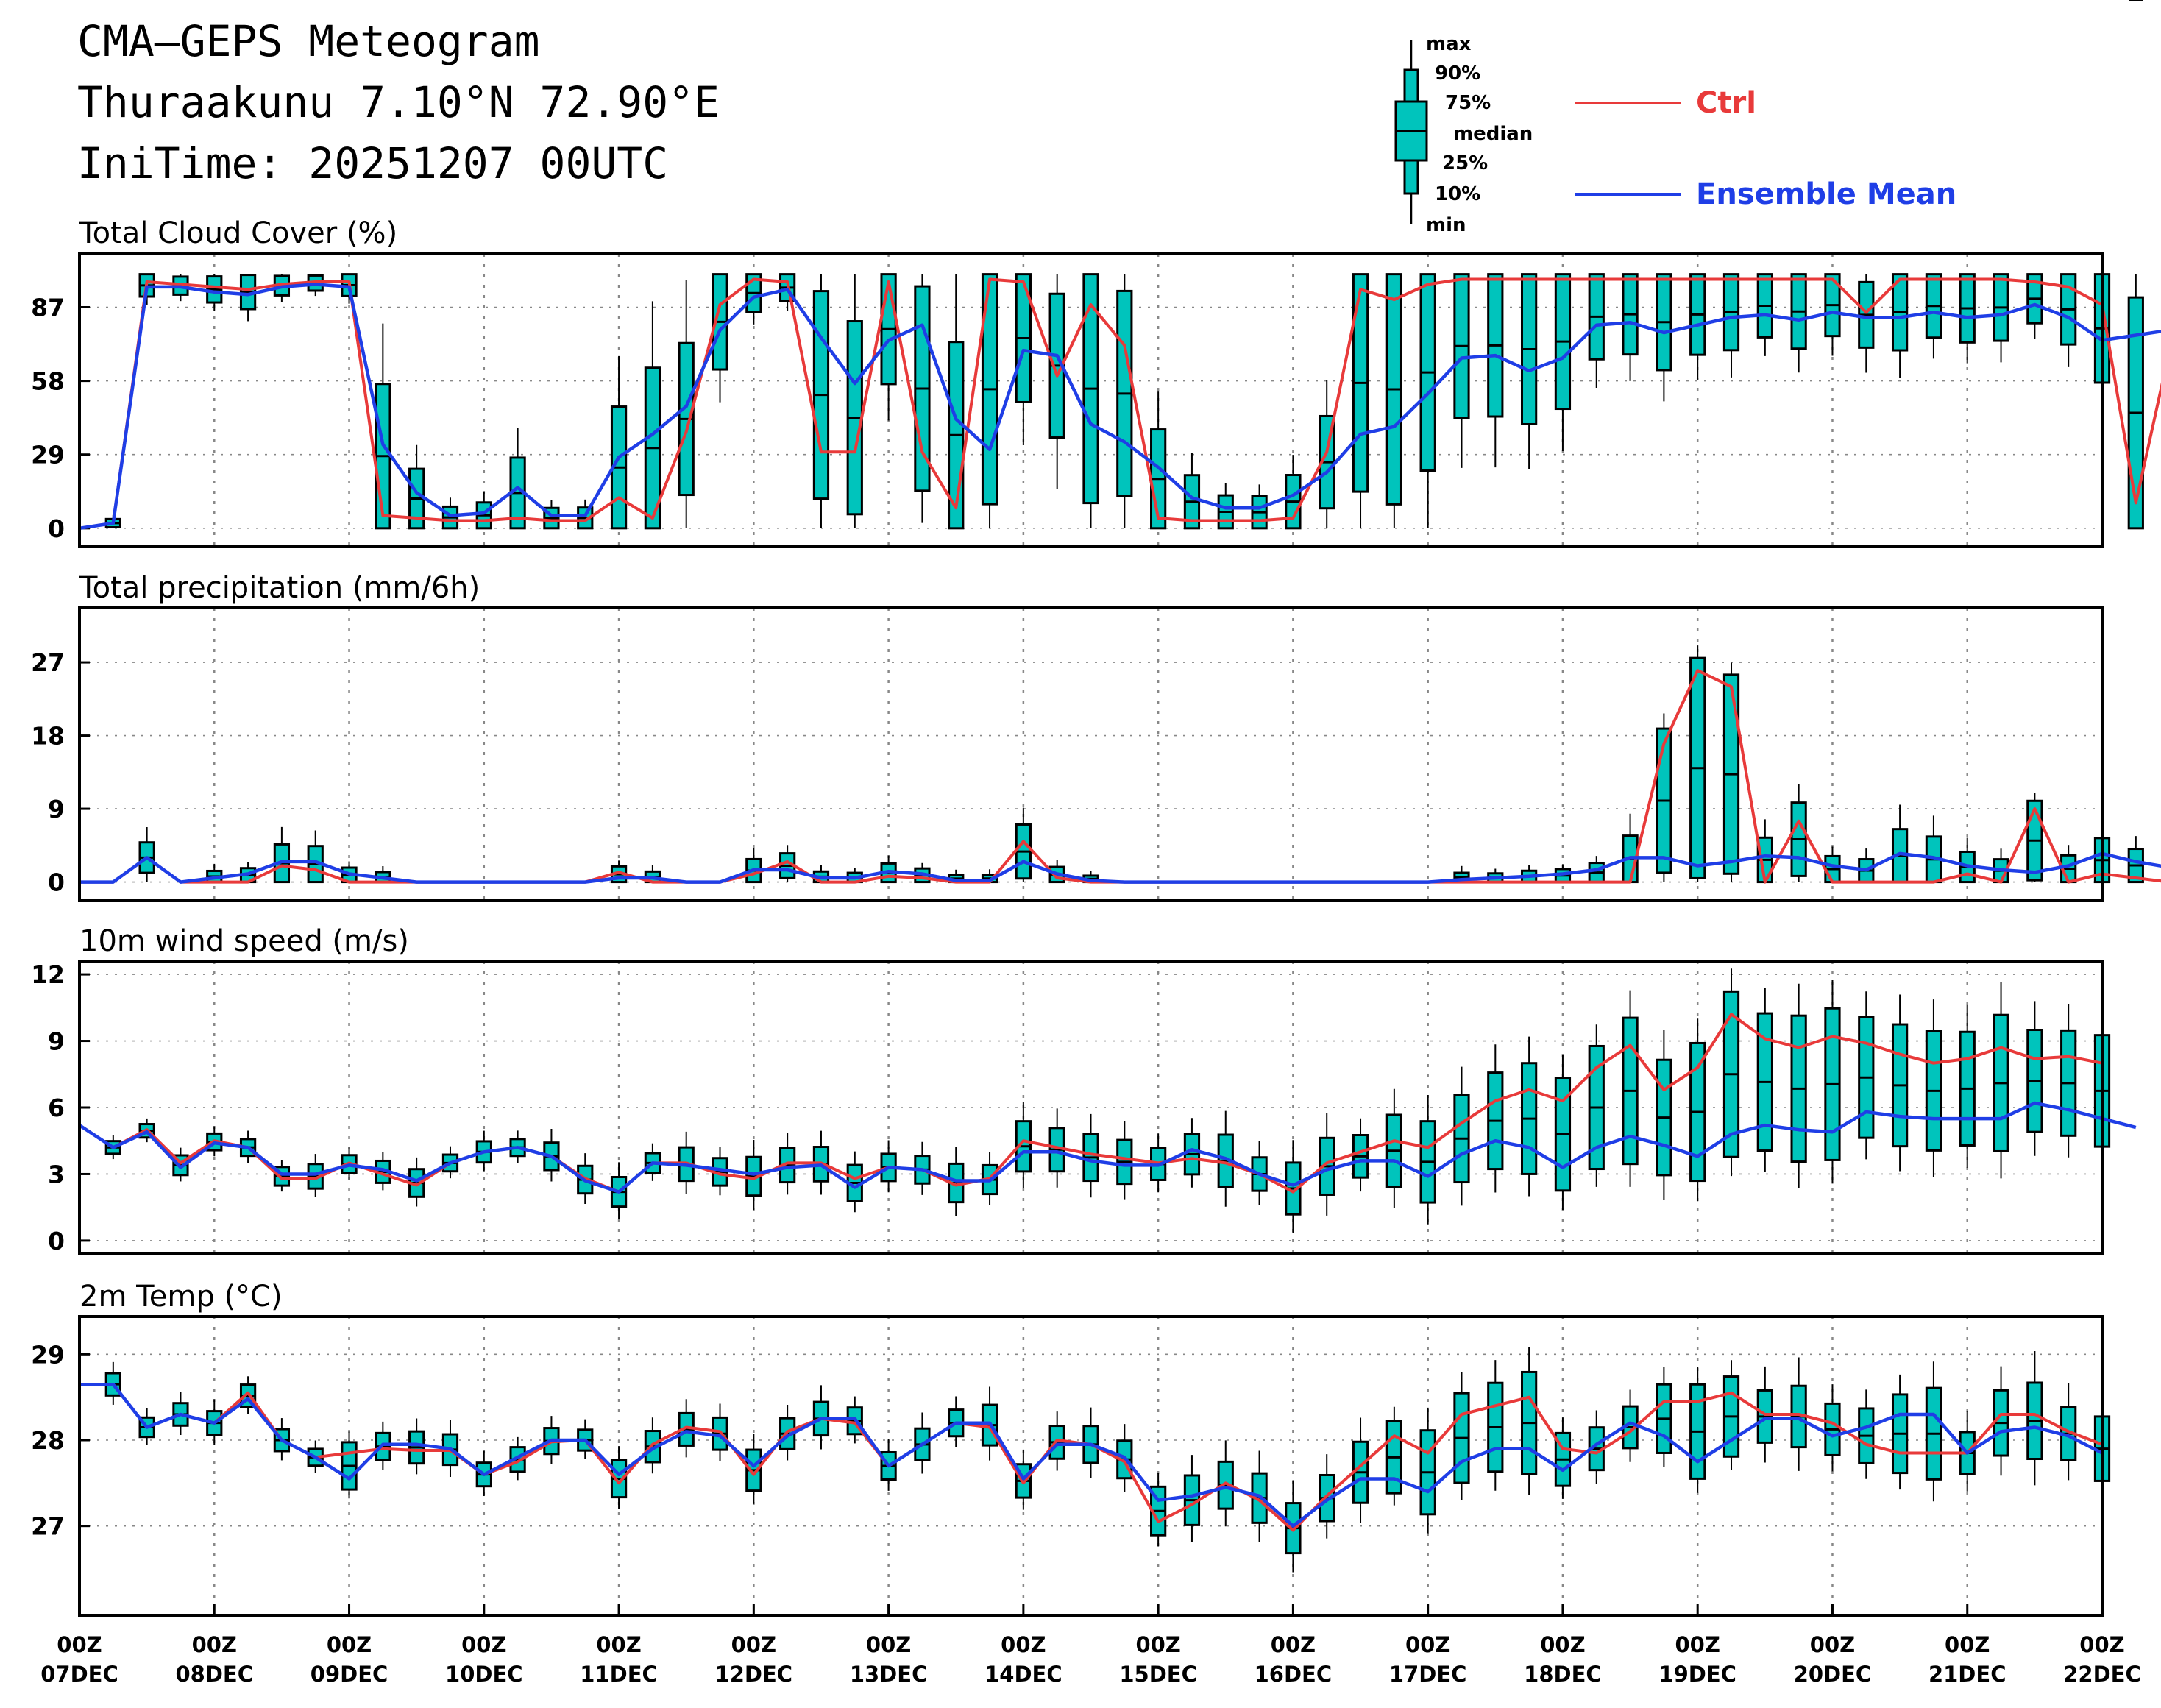 This screenshot has height=1708, width=2161. Describe the element at coordinates (238, 233) in the screenshot. I see `panel-title: Total Cloud Cover (%)` at that location.